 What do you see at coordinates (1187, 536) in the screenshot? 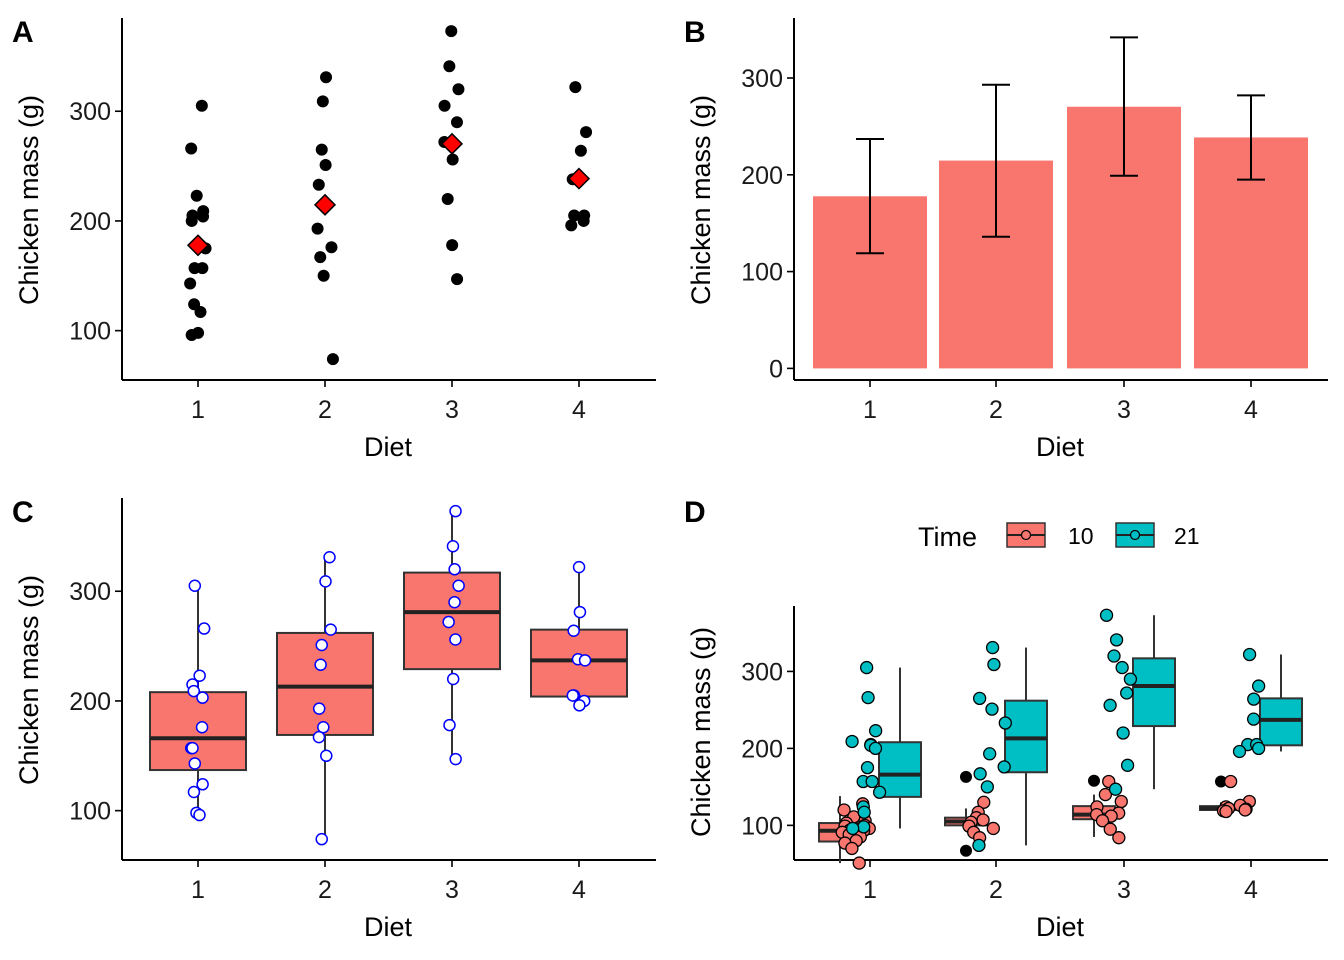
I see `legend-label-21: 21` at bounding box center [1187, 536].